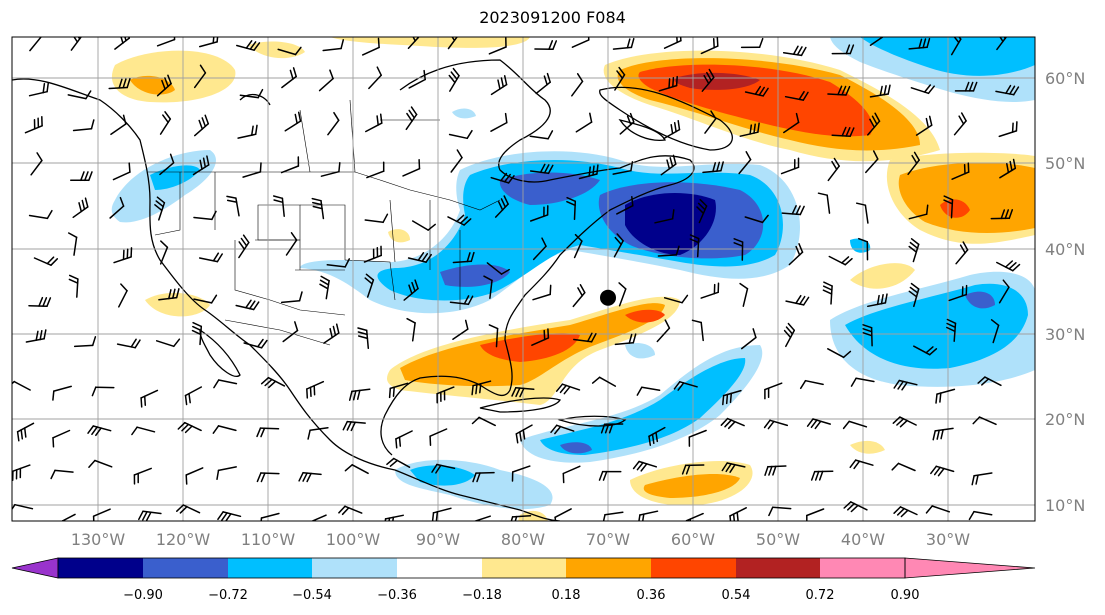  I want to click on colorbar-bin, so click(778, 568).